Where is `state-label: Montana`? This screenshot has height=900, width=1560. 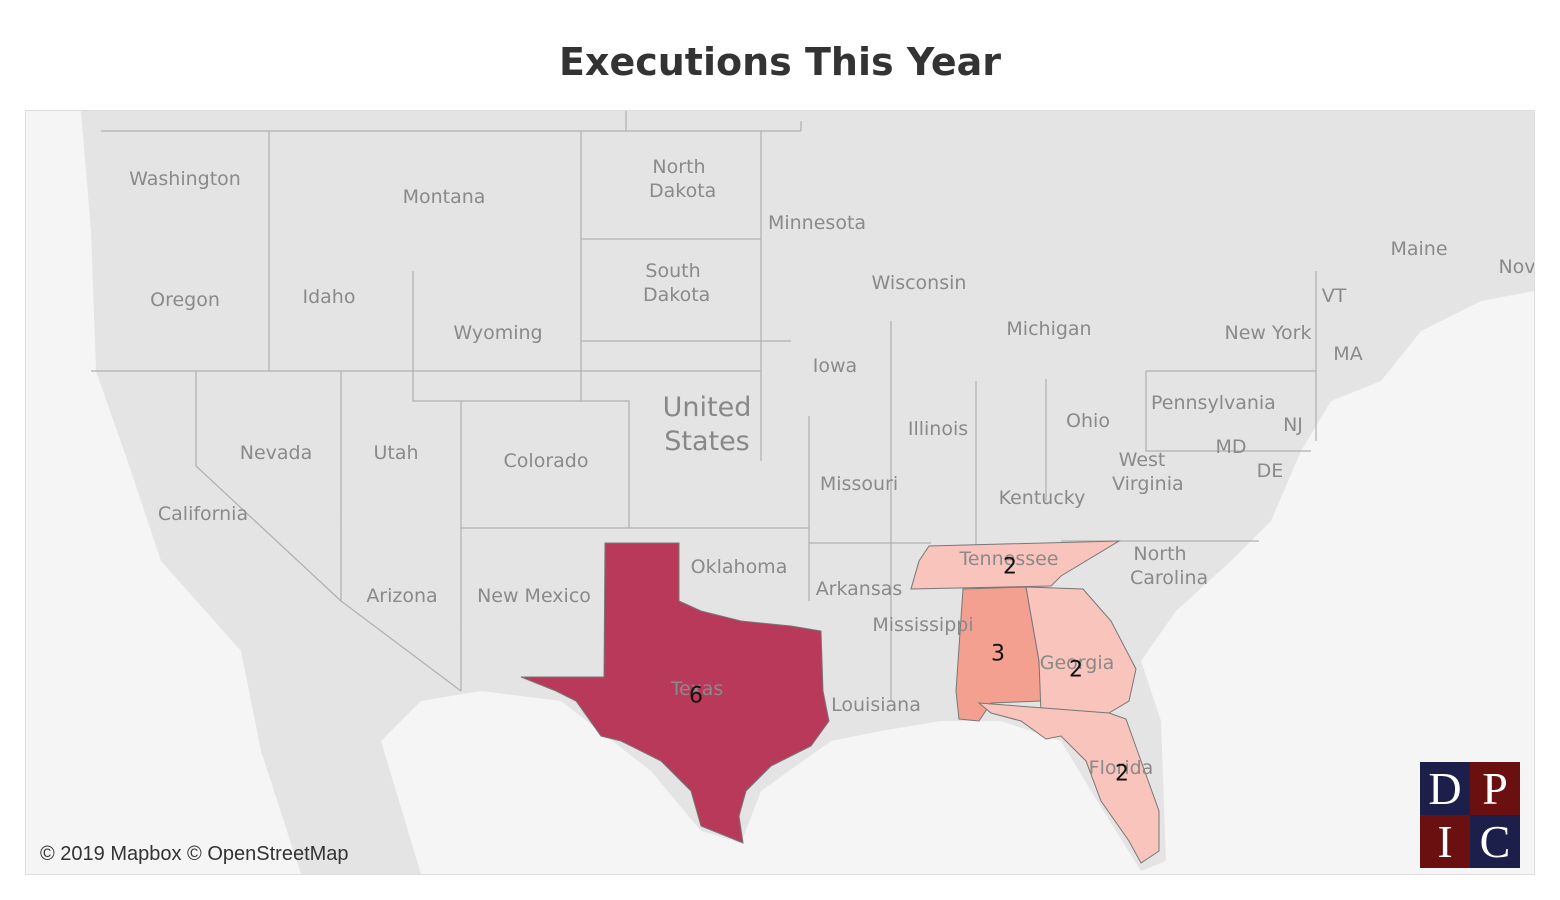 state-label: Montana is located at coordinates (444, 197).